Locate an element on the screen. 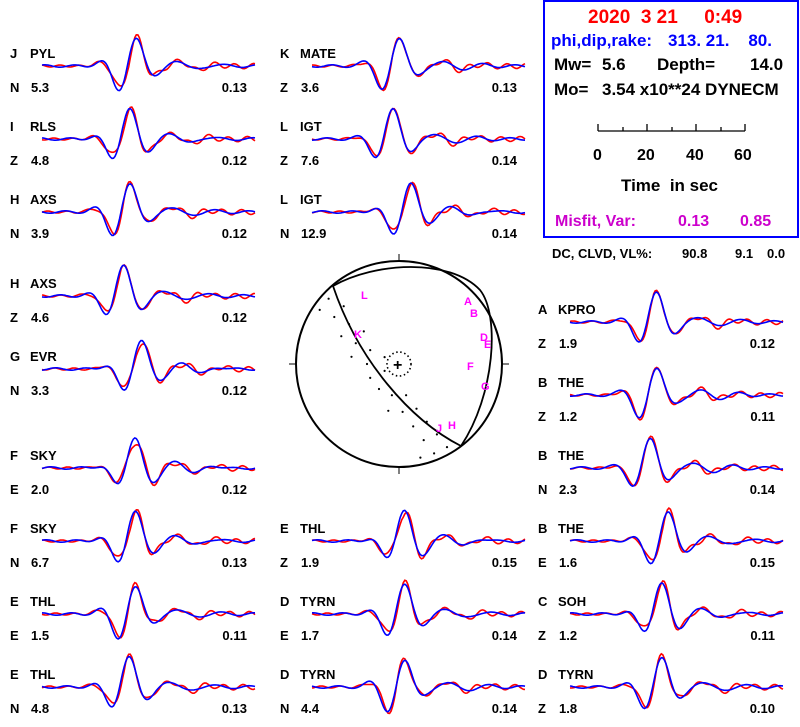 Image resolution: width=800 pixels, height=727 pixels. trace-panel: G EVR N 3.3 0.12 is located at coordinates (133, 368).